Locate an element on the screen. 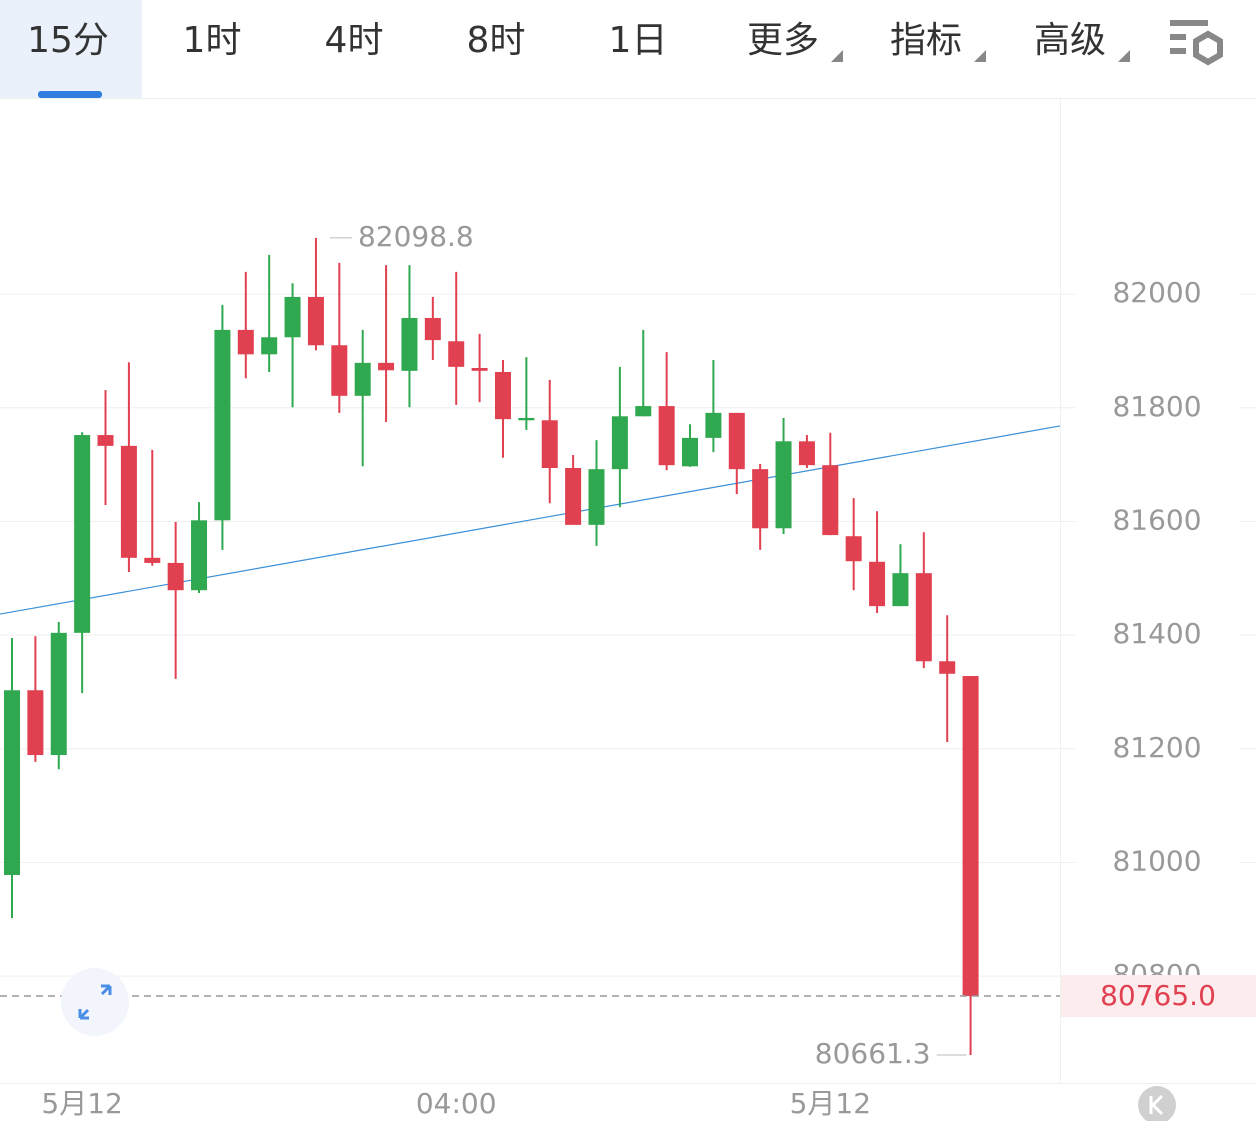 Image resolution: width=1256 pixels, height=1121 pixels. toolbar is located at coordinates (628, 49).